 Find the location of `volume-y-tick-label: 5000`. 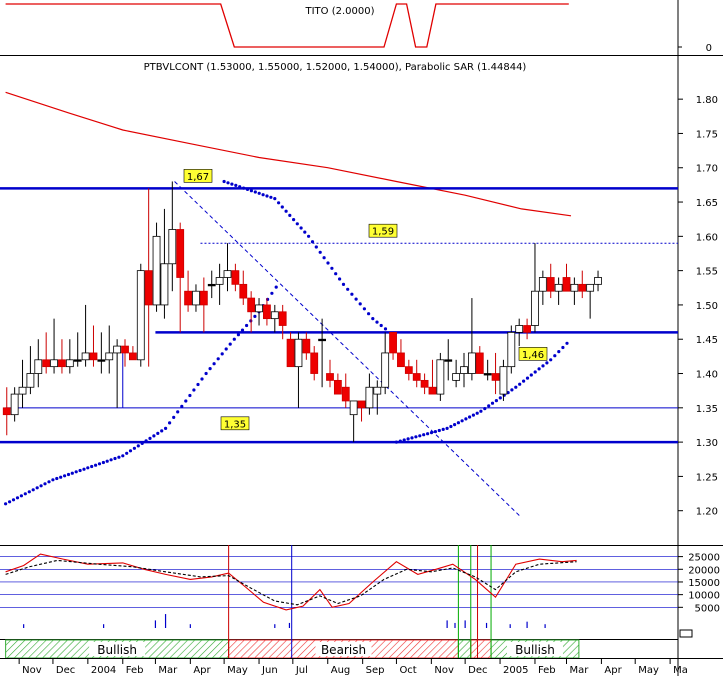

volume-y-tick-label: 5000 is located at coordinates (707, 608).